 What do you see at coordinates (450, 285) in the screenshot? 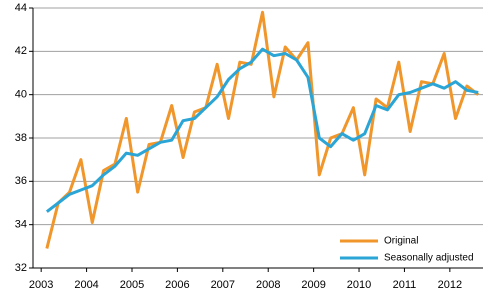
I see `x-tick-label: 2012` at bounding box center [450, 285].